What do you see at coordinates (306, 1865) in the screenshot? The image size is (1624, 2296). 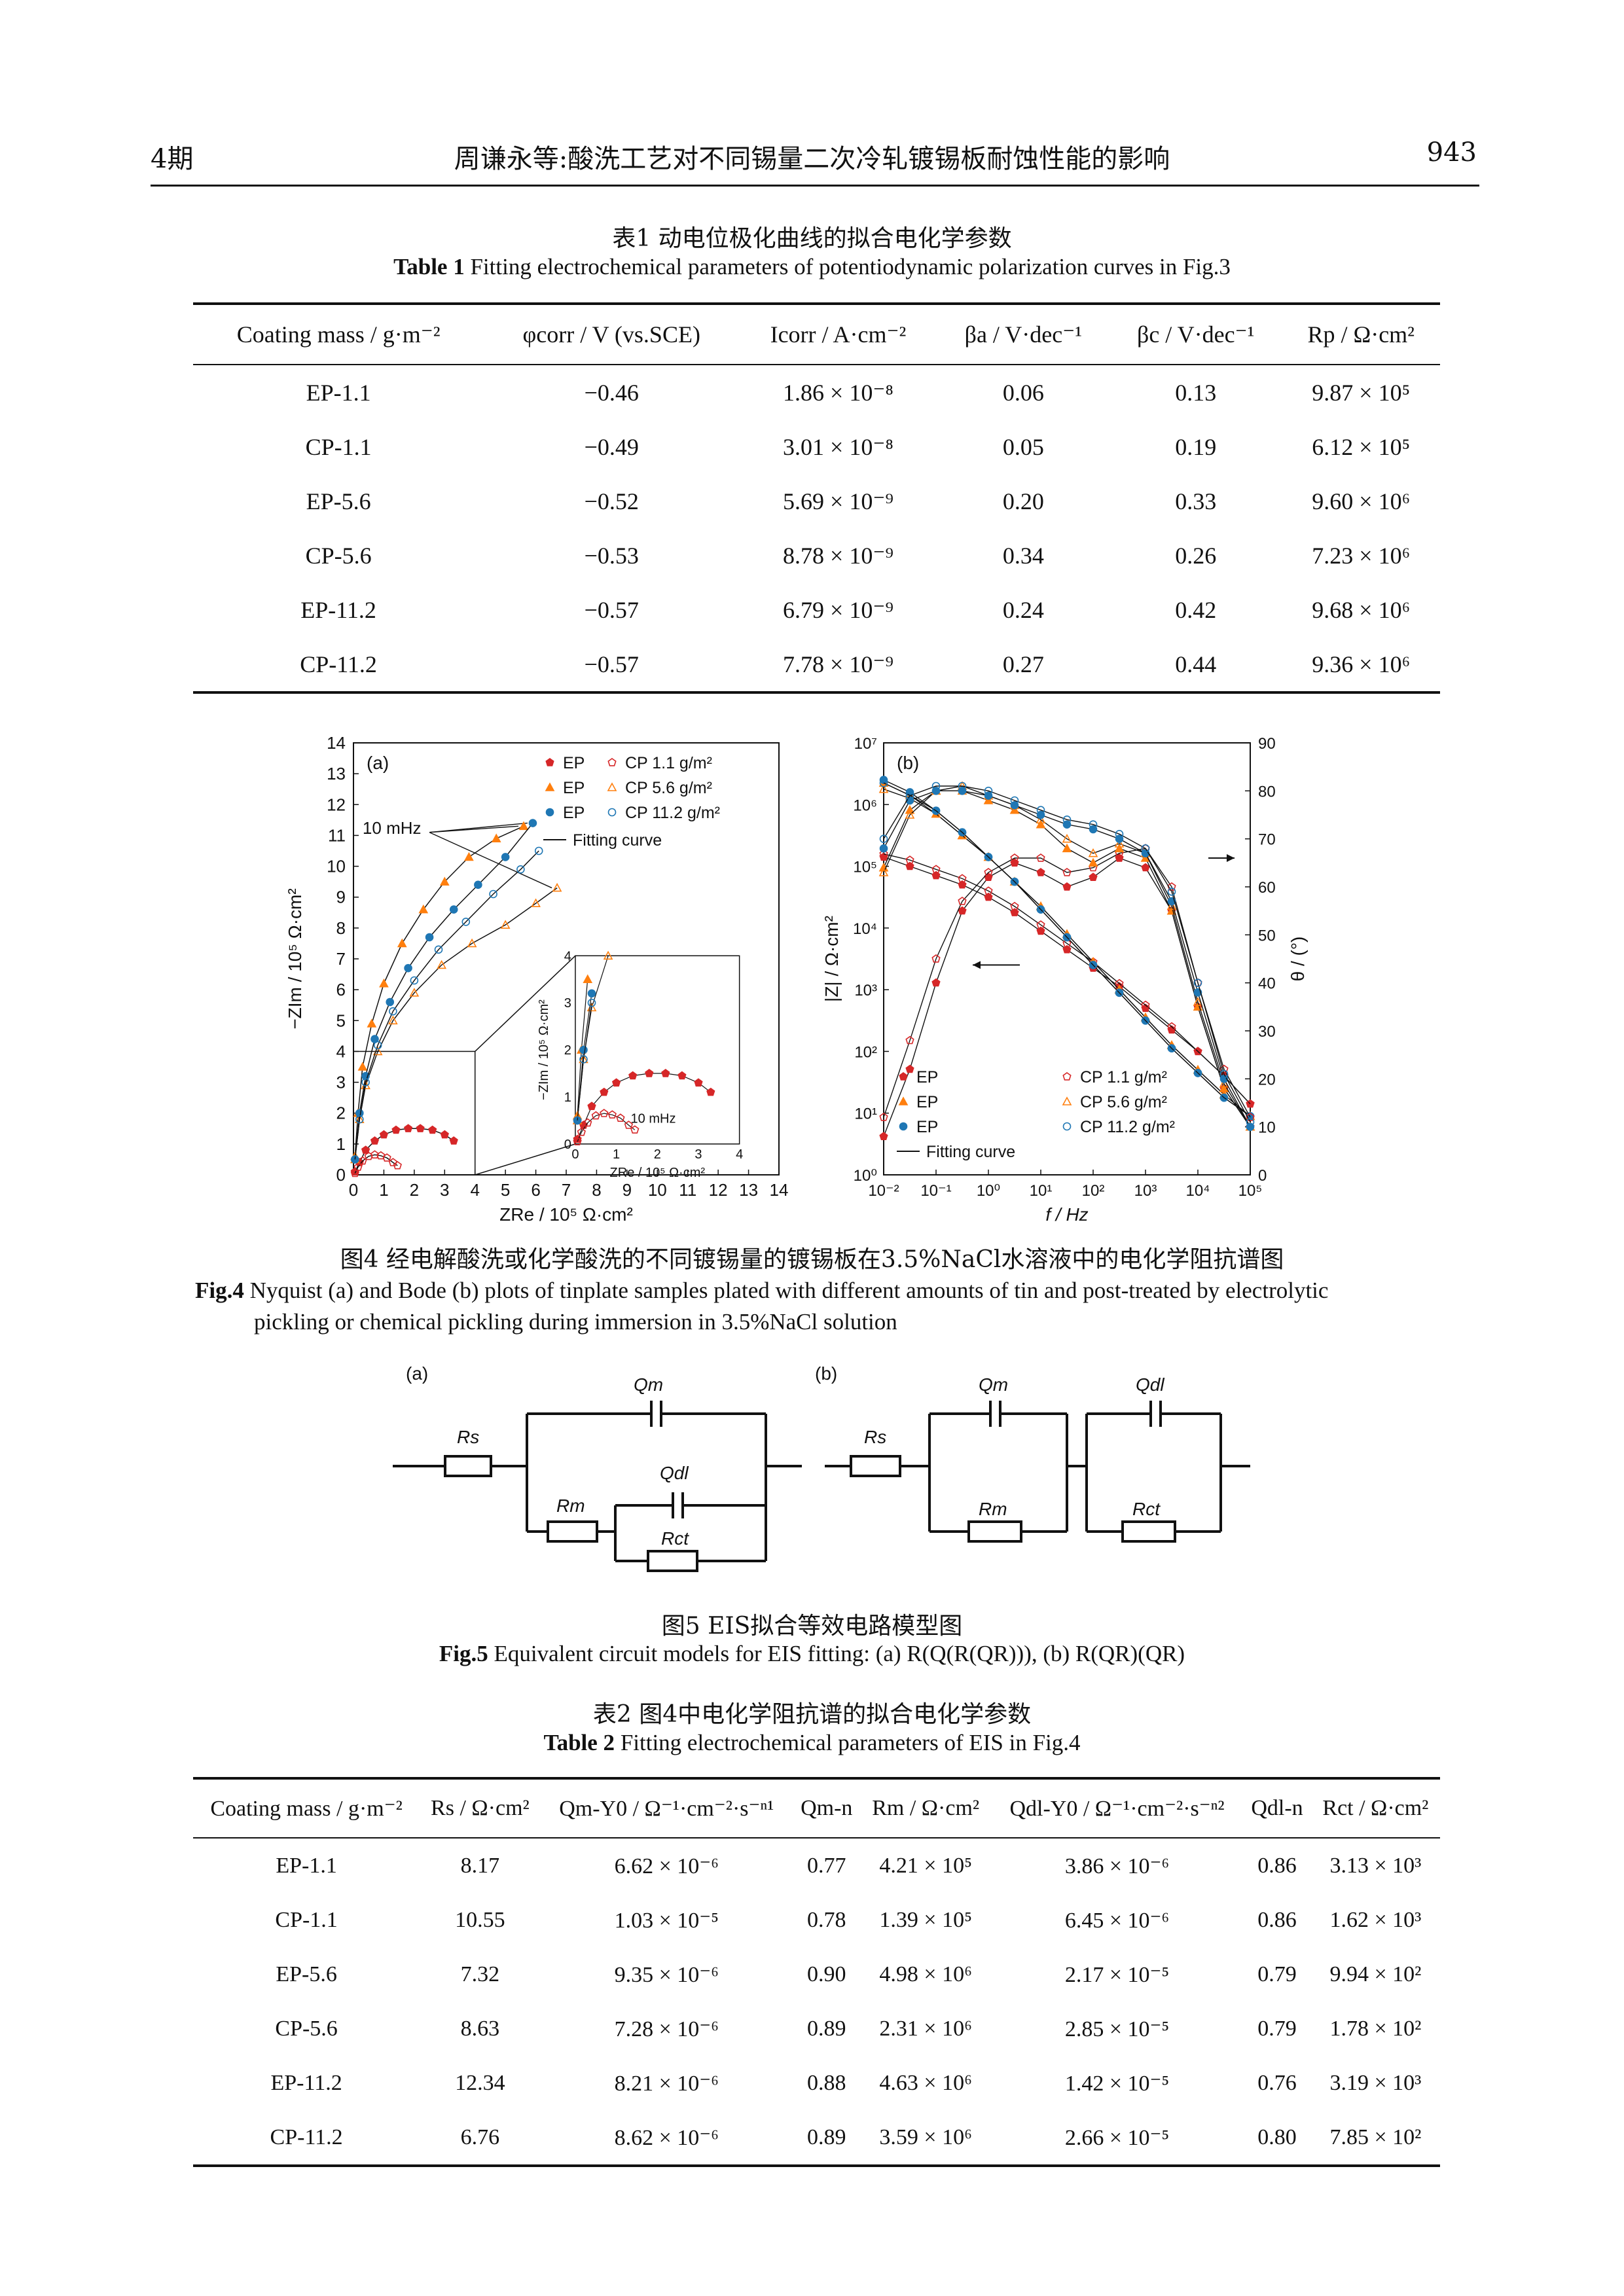 I see `table-cell: EP-1.1` at bounding box center [306, 1865].